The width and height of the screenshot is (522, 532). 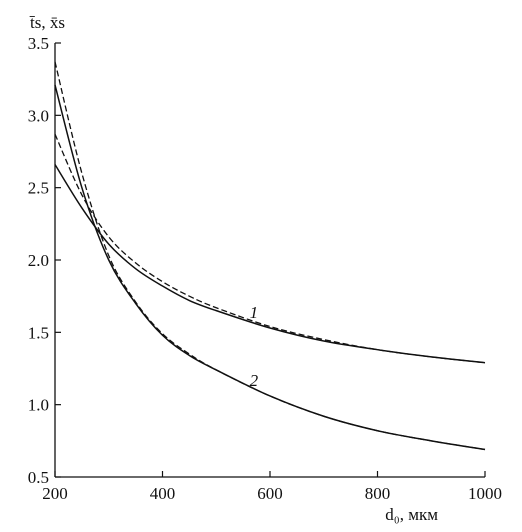 I want to click on y-tick-label: 1.5, so click(x=38, y=332).